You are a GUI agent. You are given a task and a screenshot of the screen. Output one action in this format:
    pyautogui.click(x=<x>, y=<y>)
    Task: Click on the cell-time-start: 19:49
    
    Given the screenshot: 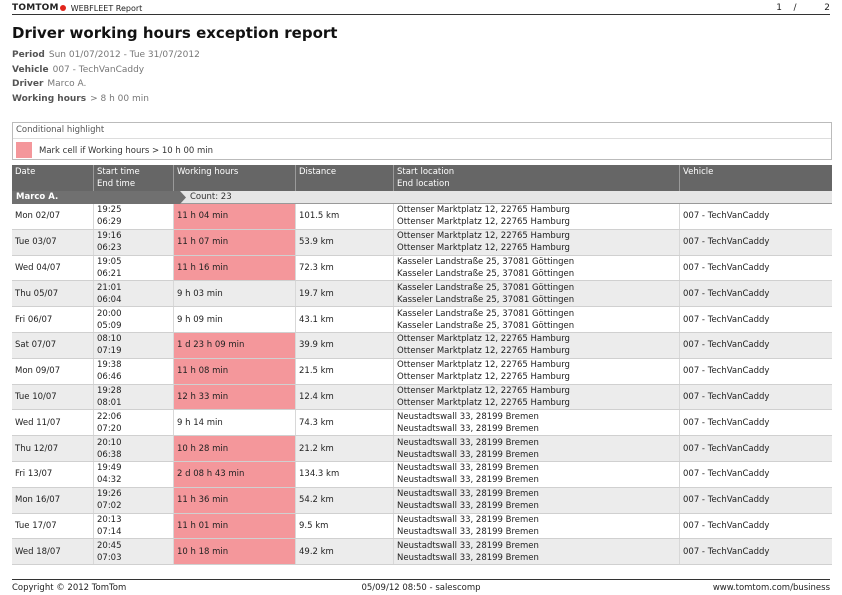 What is the action you would take?
    pyautogui.click(x=109, y=468)
    